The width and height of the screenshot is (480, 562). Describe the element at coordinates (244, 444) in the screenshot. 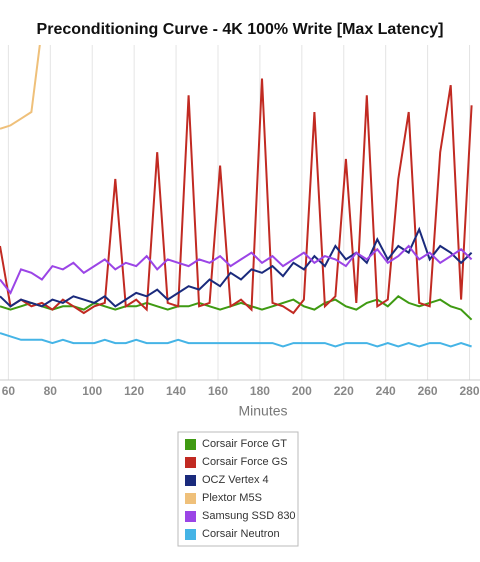

I see `legend-label: Corsair Force GT` at that location.